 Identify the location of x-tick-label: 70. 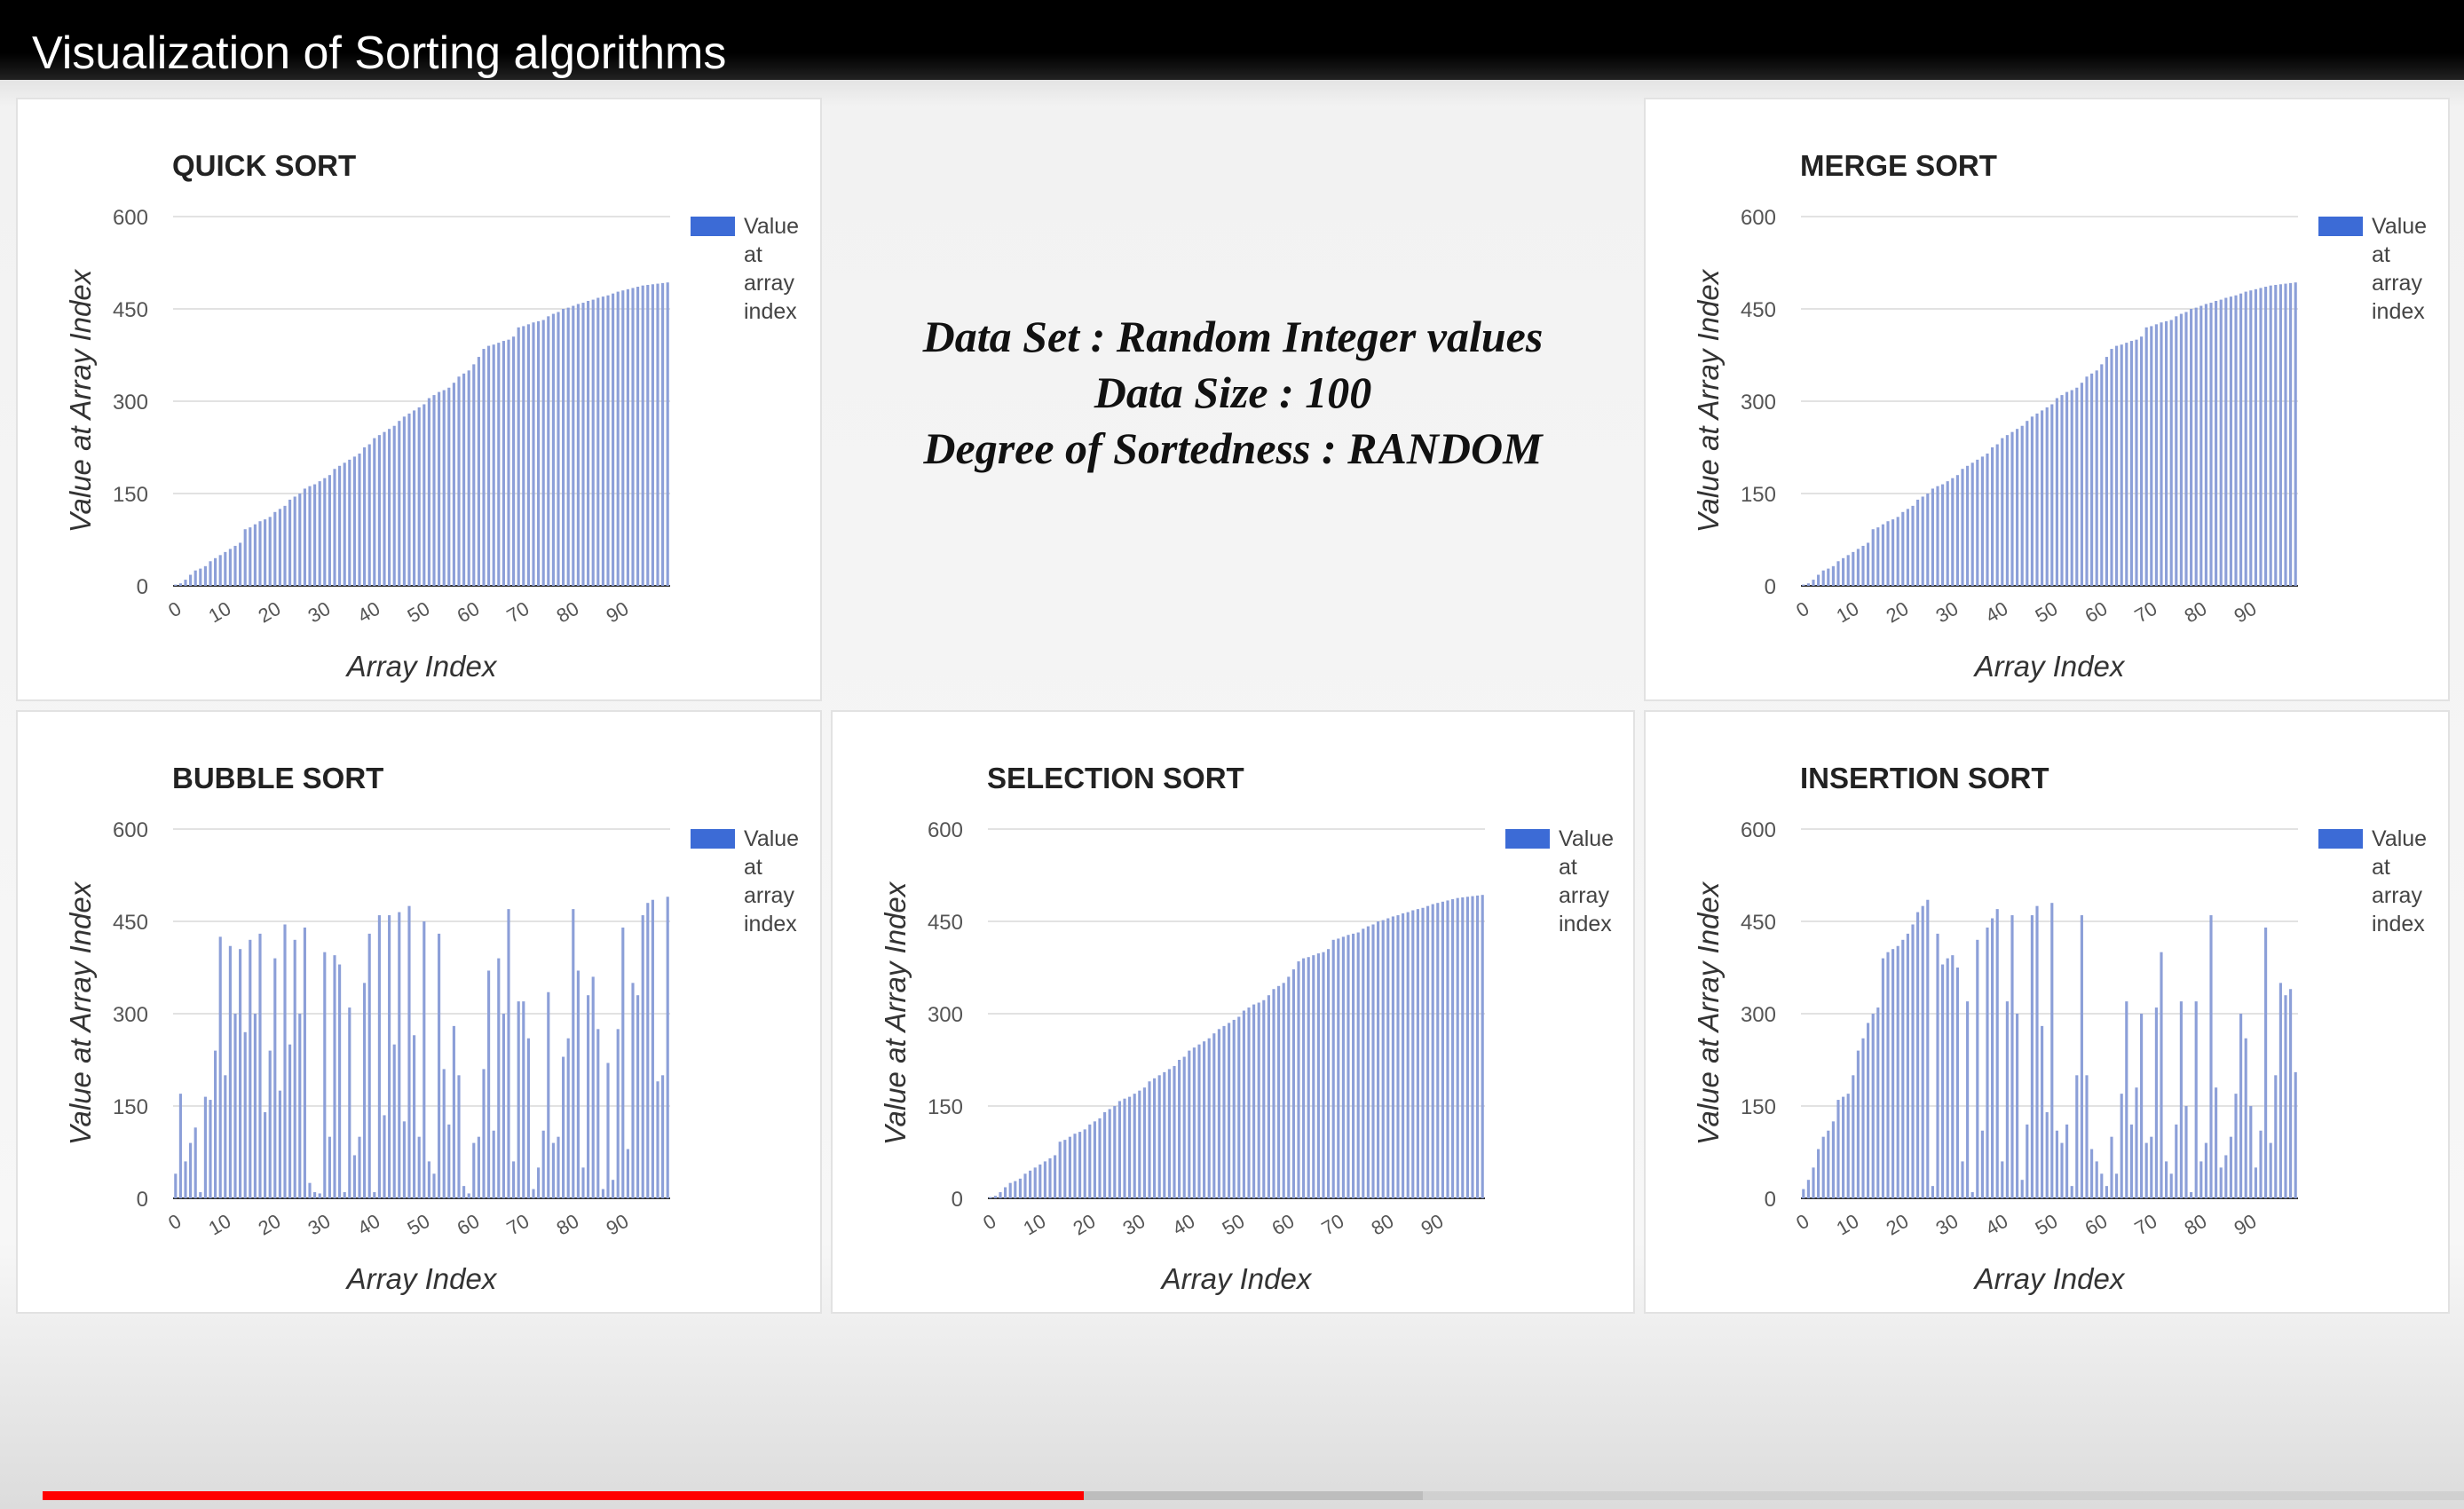
(2146, 1225).